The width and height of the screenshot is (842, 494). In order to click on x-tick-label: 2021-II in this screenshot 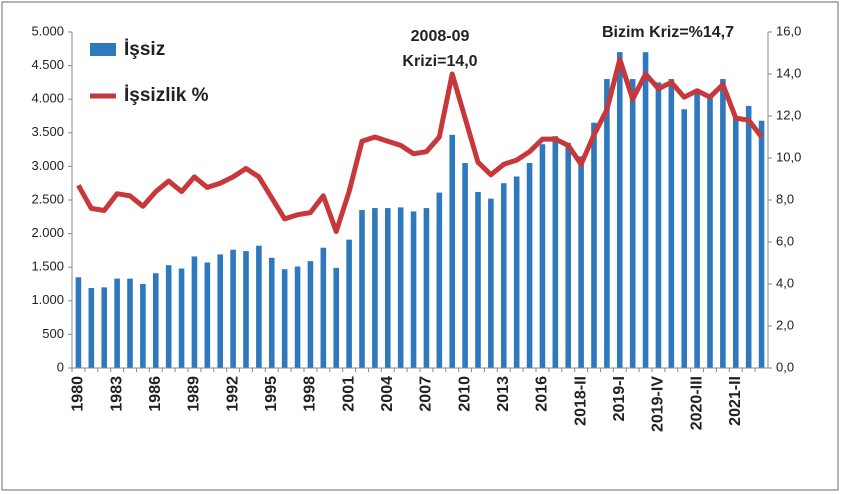, I will do `click(735, 401)`.